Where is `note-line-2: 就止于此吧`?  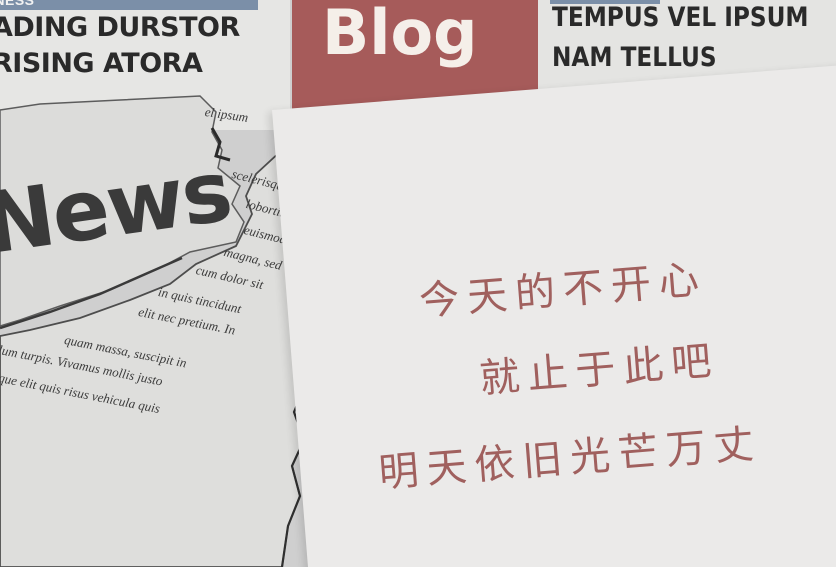 note-line-2: 就止于此吧 is located at coordinates (599, 370).